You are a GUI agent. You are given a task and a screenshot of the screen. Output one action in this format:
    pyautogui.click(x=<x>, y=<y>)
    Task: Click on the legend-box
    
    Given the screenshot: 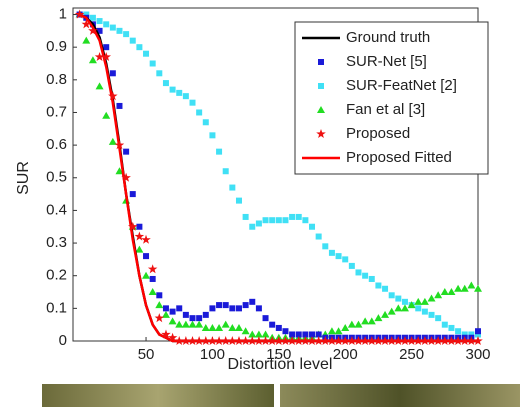 What is the action you would take?
    pyautogui.click(x=391, y=98)
    